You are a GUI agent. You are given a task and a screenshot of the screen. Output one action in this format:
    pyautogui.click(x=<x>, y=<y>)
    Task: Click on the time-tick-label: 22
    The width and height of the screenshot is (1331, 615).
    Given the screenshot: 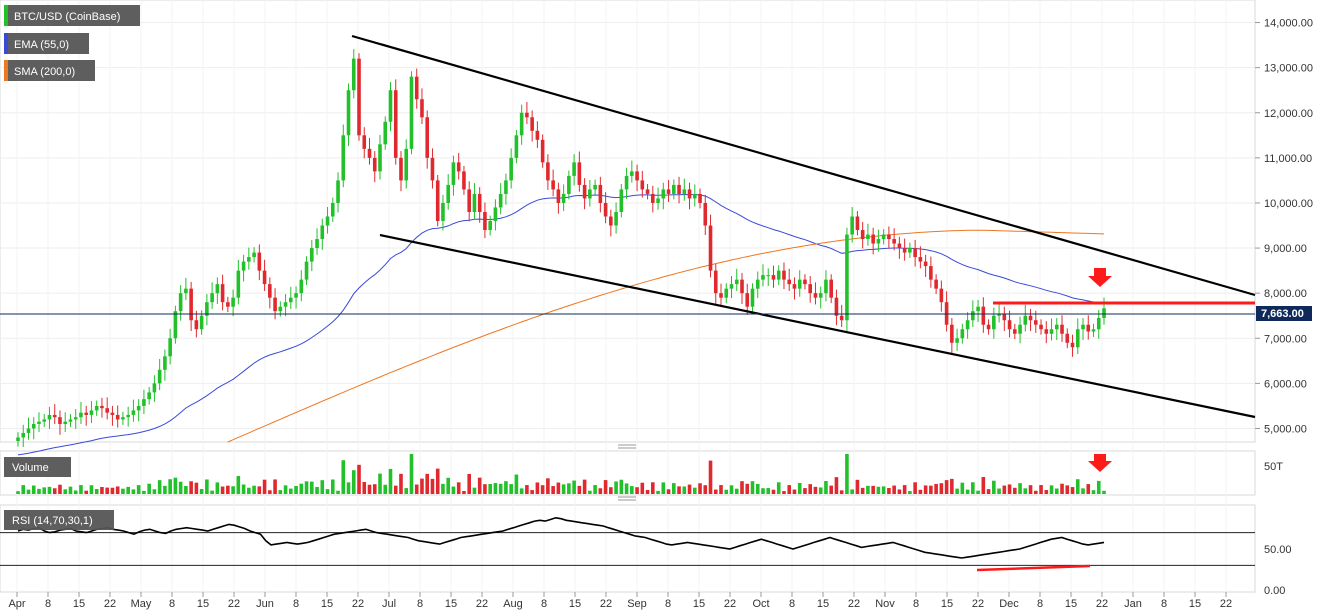 What is the action you would take?
    pyautogui.click(x=482, y=604)
    